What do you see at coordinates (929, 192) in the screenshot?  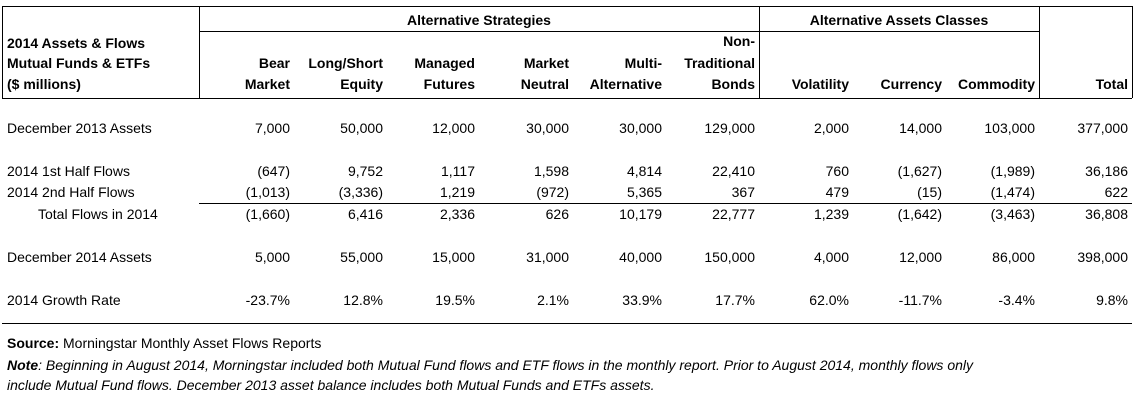 I see `table-cell: (15)` at bounding box center [929, 192].